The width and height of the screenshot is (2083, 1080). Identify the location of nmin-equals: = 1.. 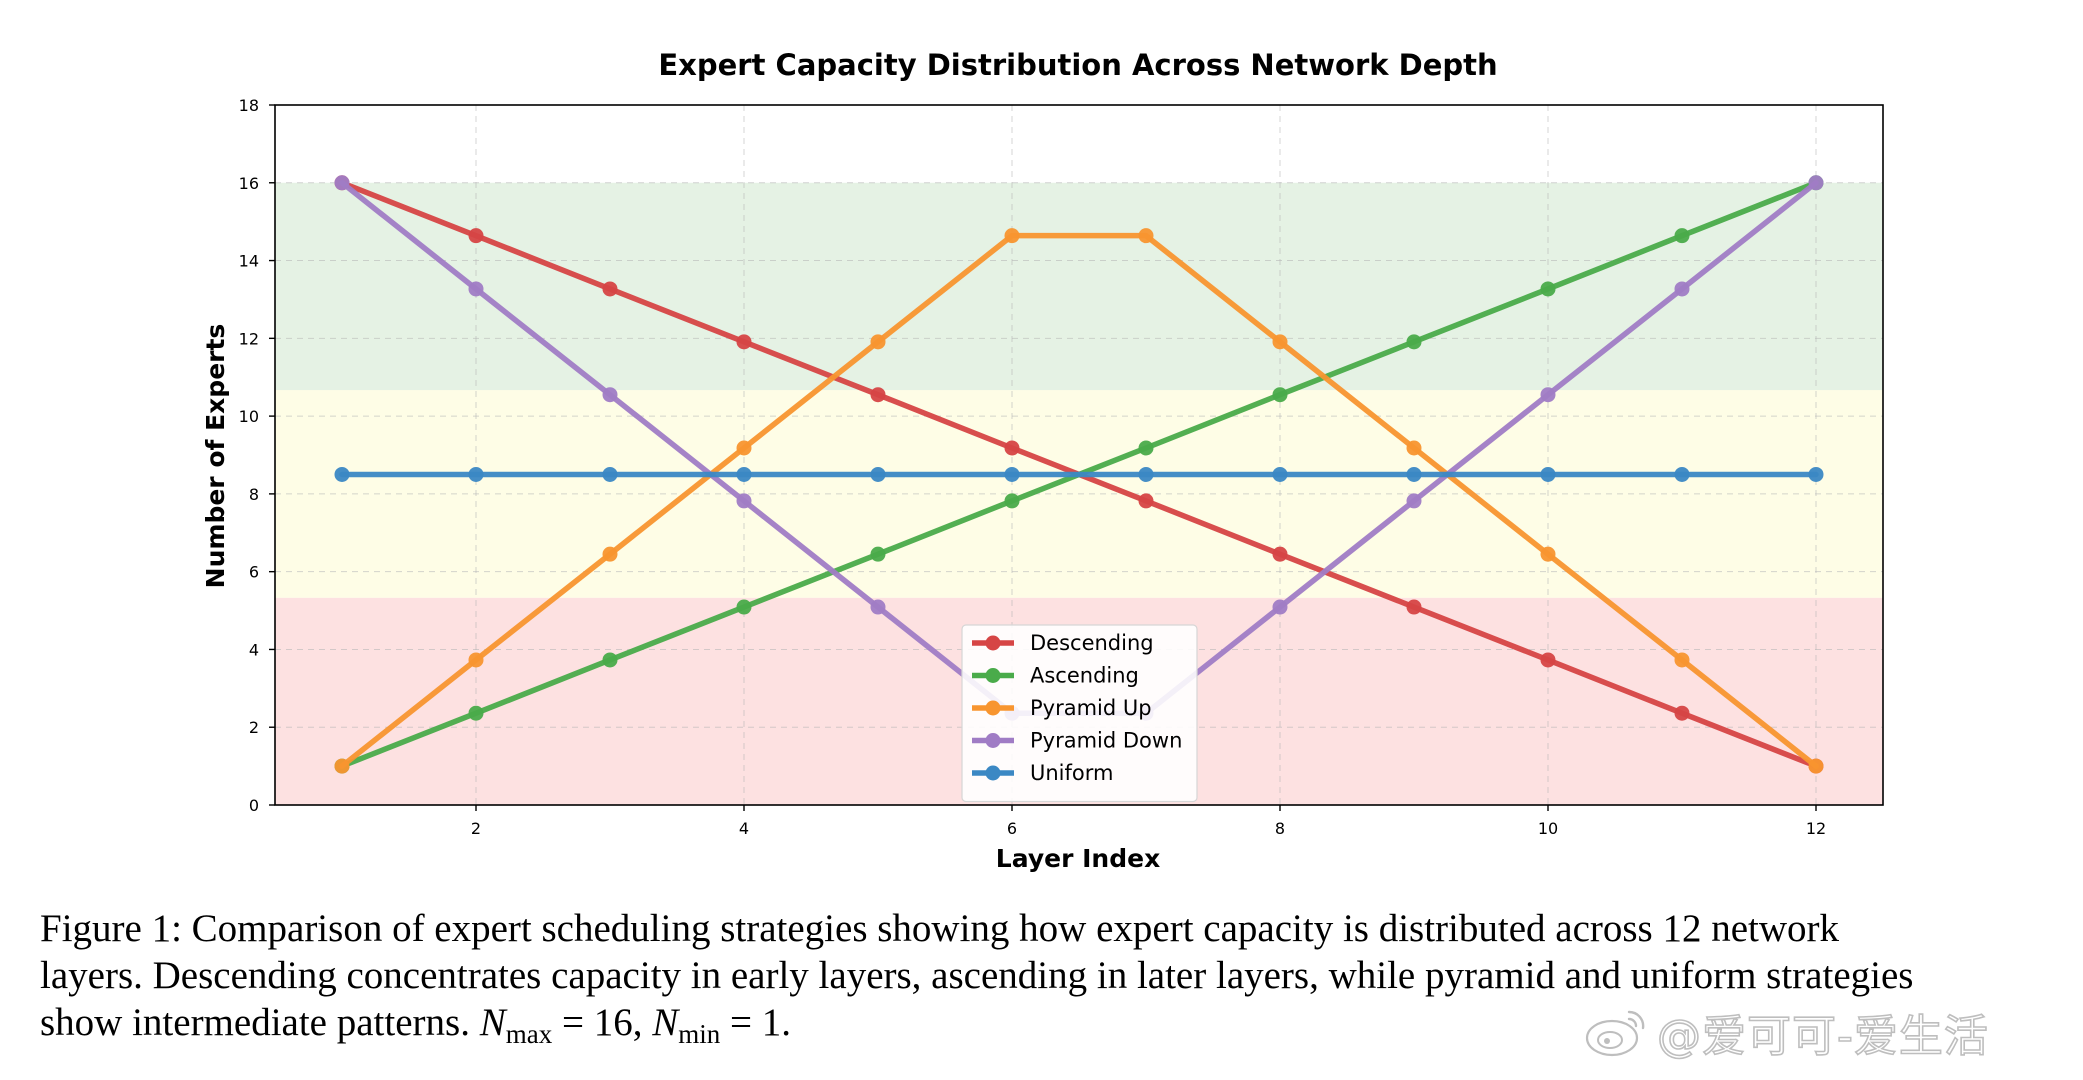
(755, 1022).